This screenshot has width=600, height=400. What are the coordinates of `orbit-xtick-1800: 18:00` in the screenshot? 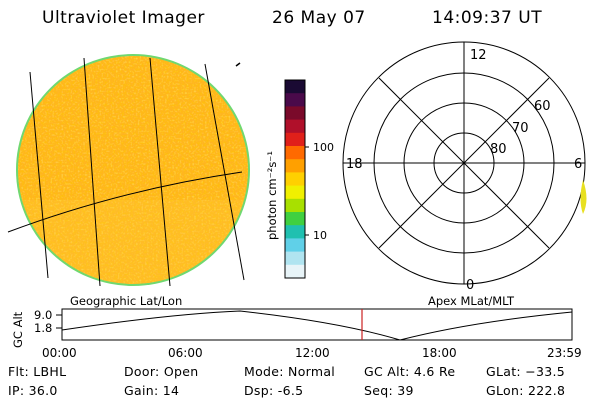 It's located at (439, 353).